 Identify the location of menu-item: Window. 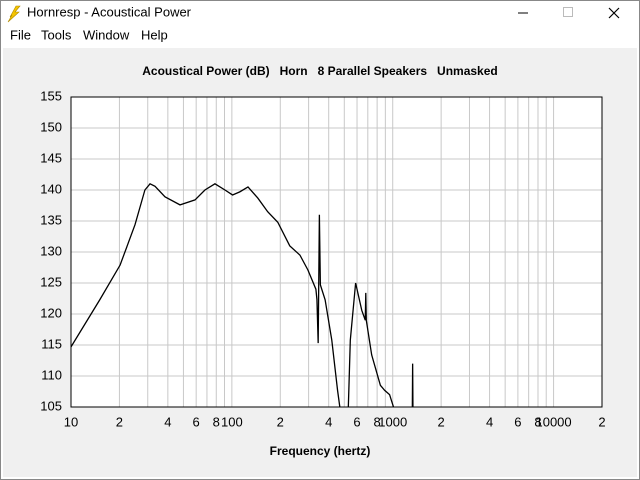
(106, 34).